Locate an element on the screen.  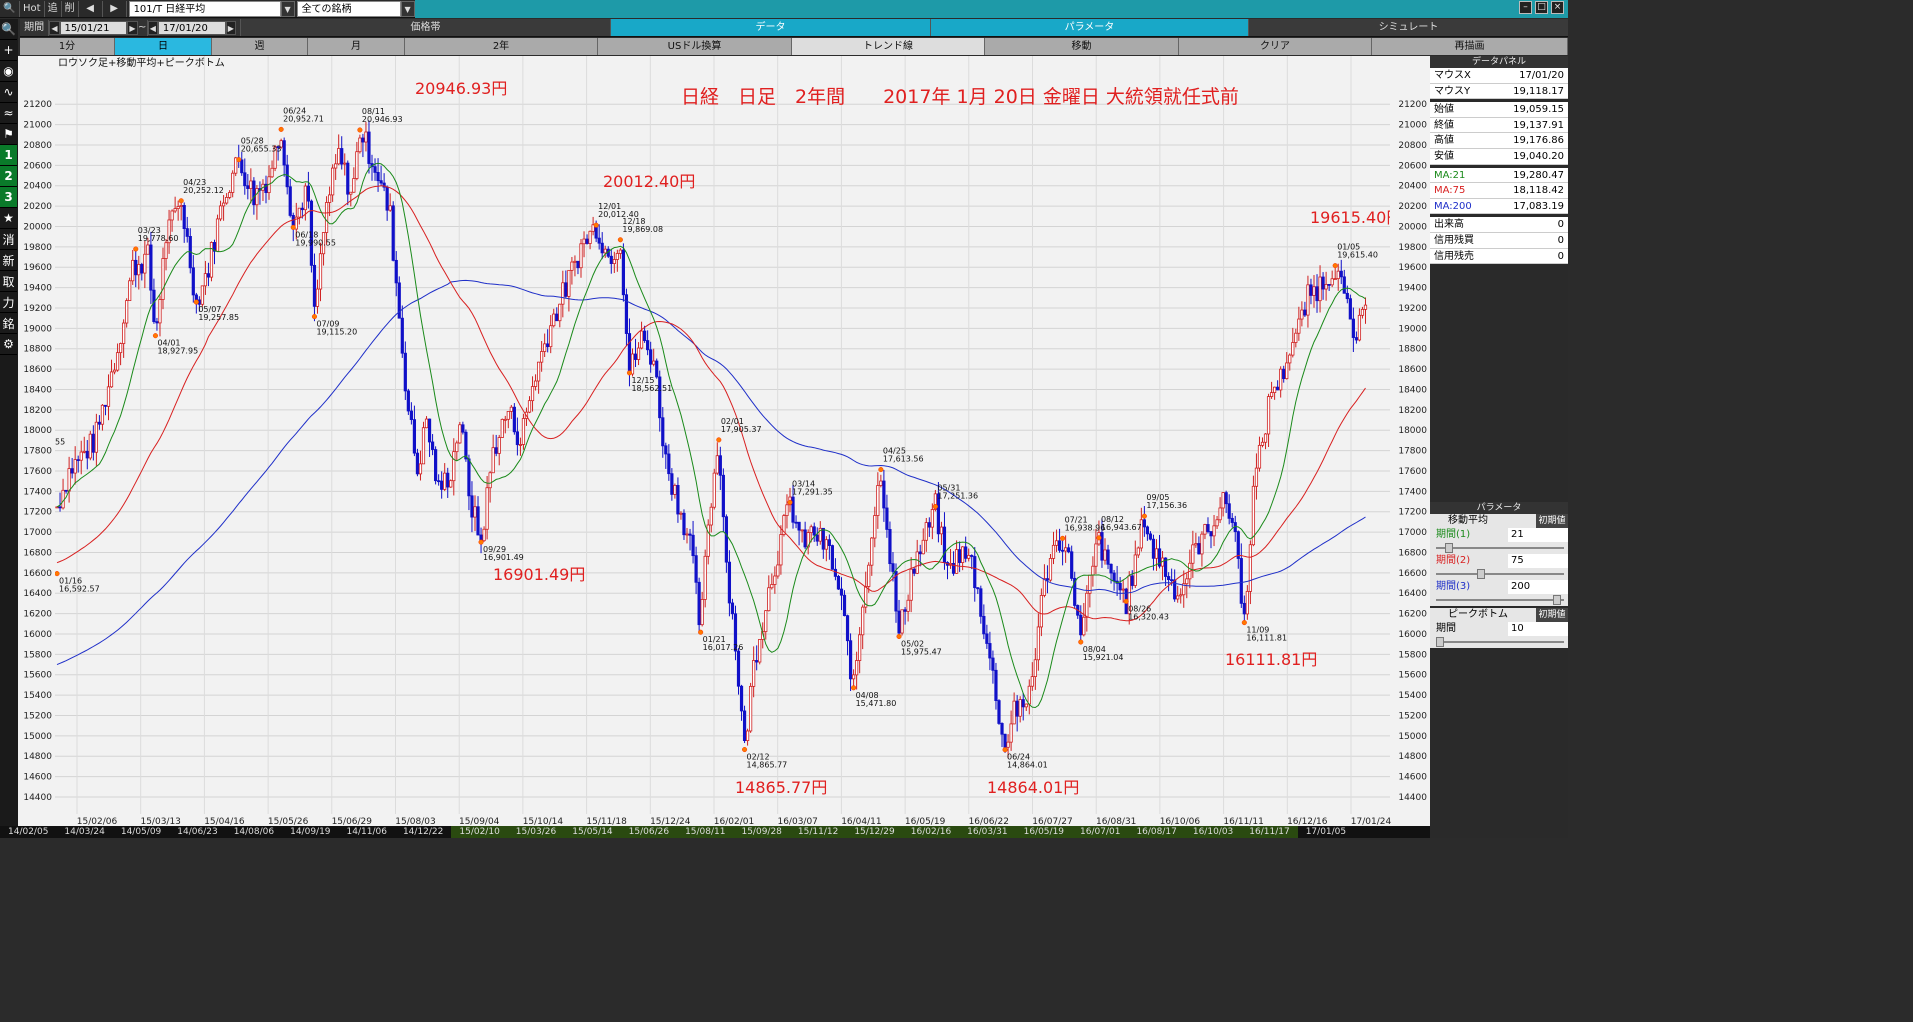
next-arrow-icon: ▶ is located at coordinates (115, 8).